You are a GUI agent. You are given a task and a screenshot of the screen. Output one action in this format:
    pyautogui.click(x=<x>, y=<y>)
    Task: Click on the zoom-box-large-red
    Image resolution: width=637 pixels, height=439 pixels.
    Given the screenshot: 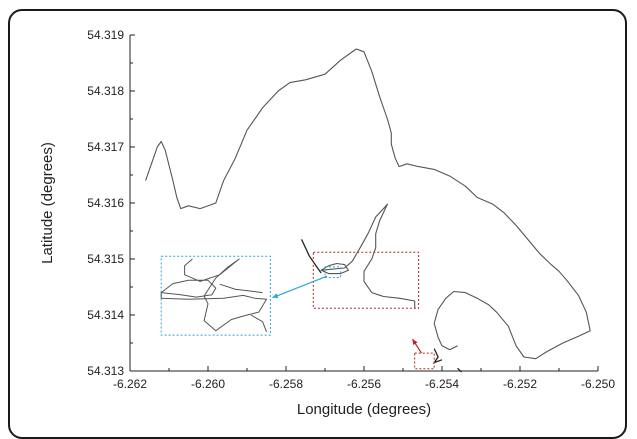 What is the action you would take?
    pyautogui.click(x=366, y=280)
    